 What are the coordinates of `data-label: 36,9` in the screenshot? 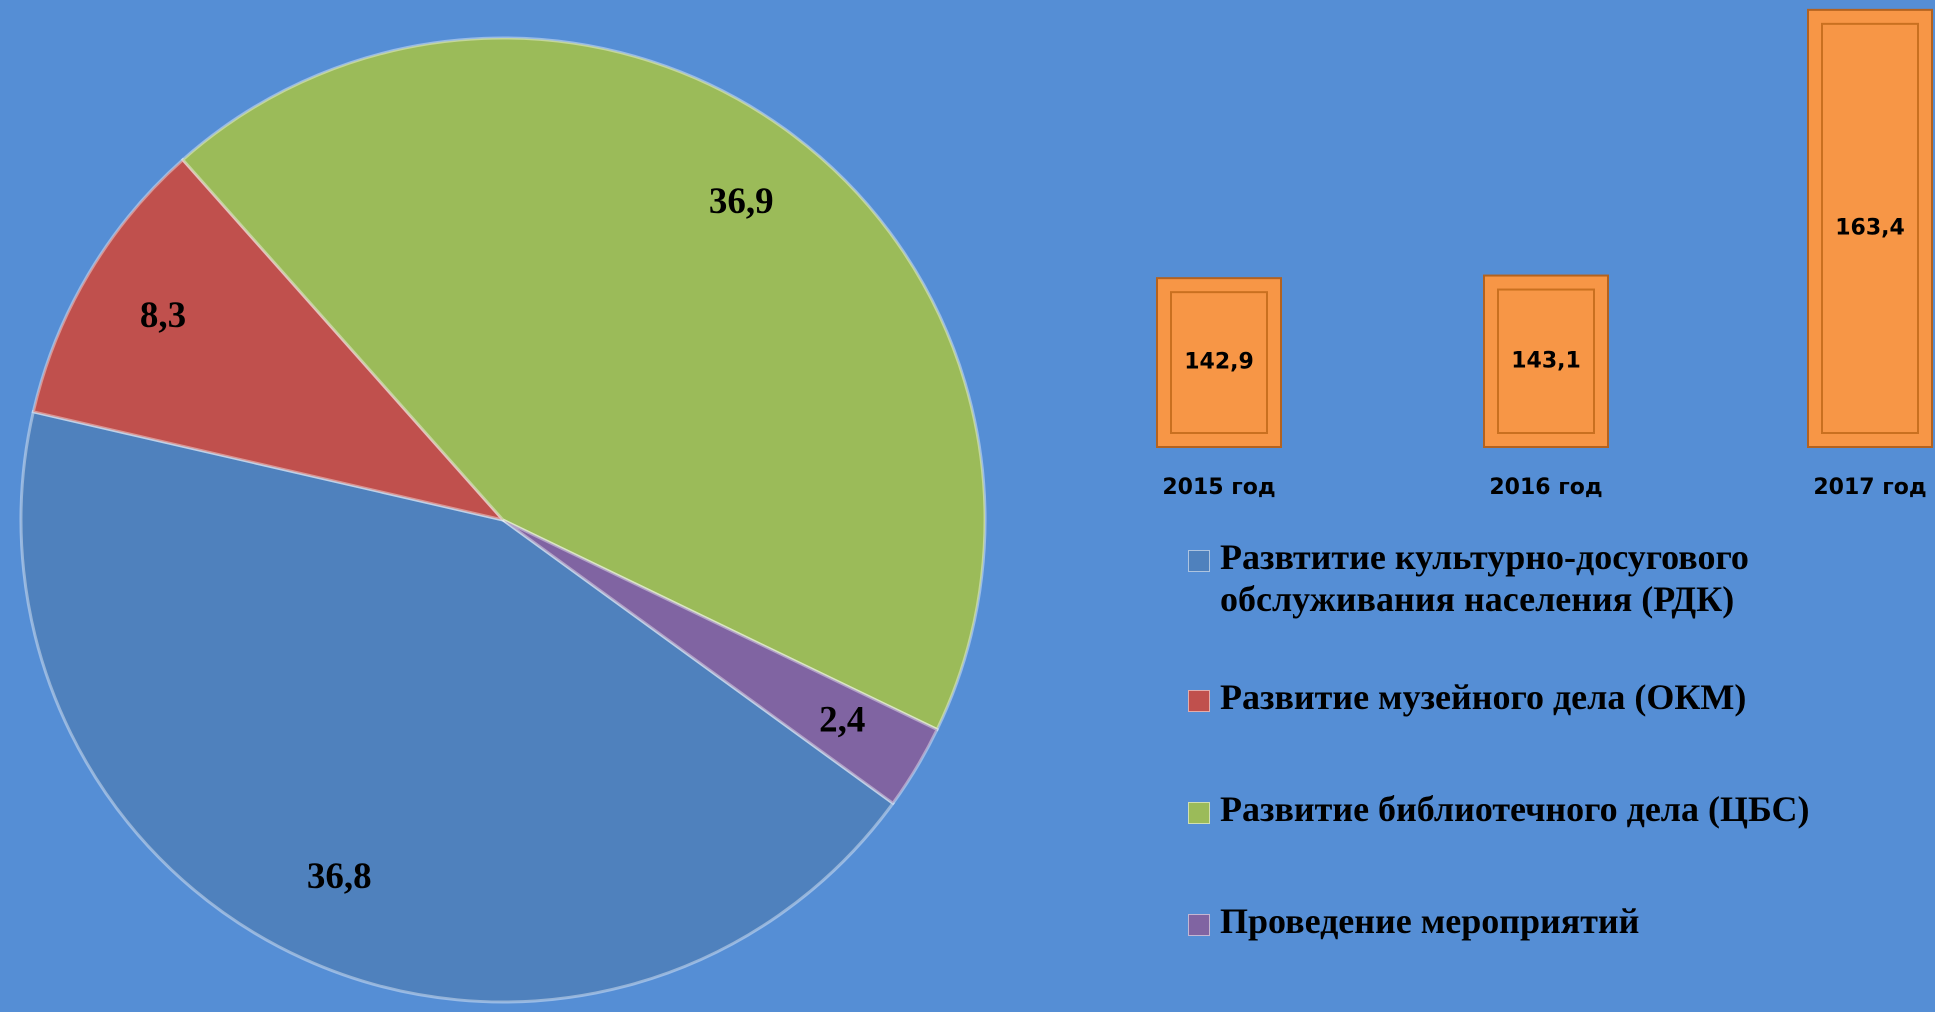 It's located at (741, 201).